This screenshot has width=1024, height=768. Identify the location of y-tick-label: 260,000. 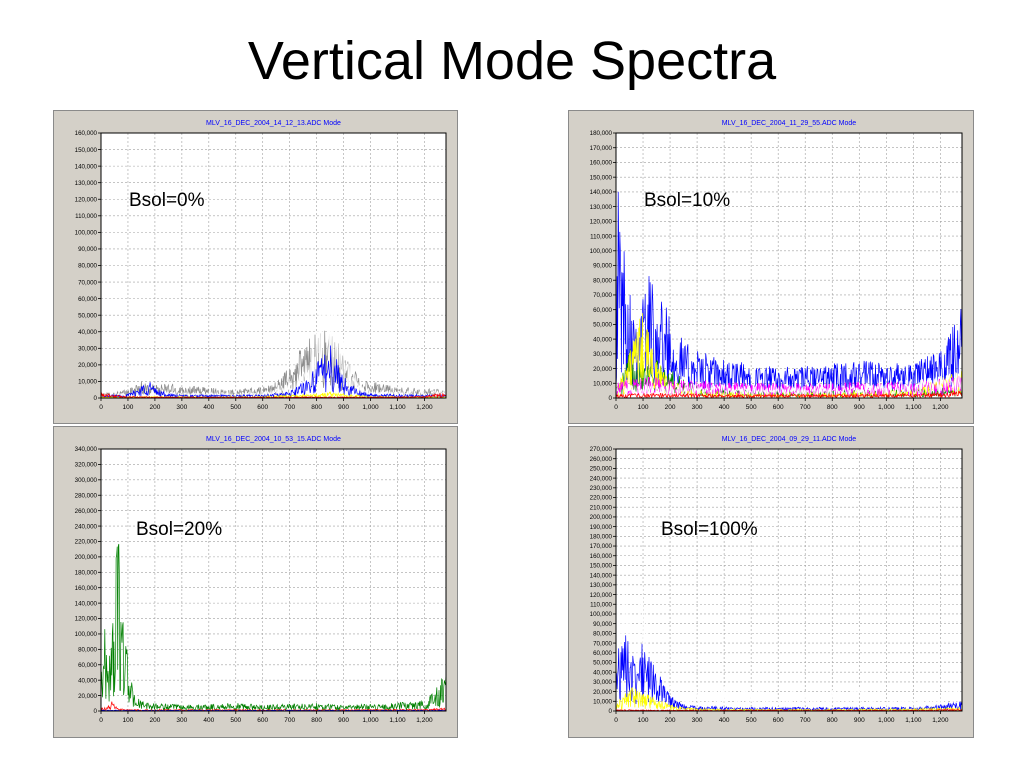
(601, 459).